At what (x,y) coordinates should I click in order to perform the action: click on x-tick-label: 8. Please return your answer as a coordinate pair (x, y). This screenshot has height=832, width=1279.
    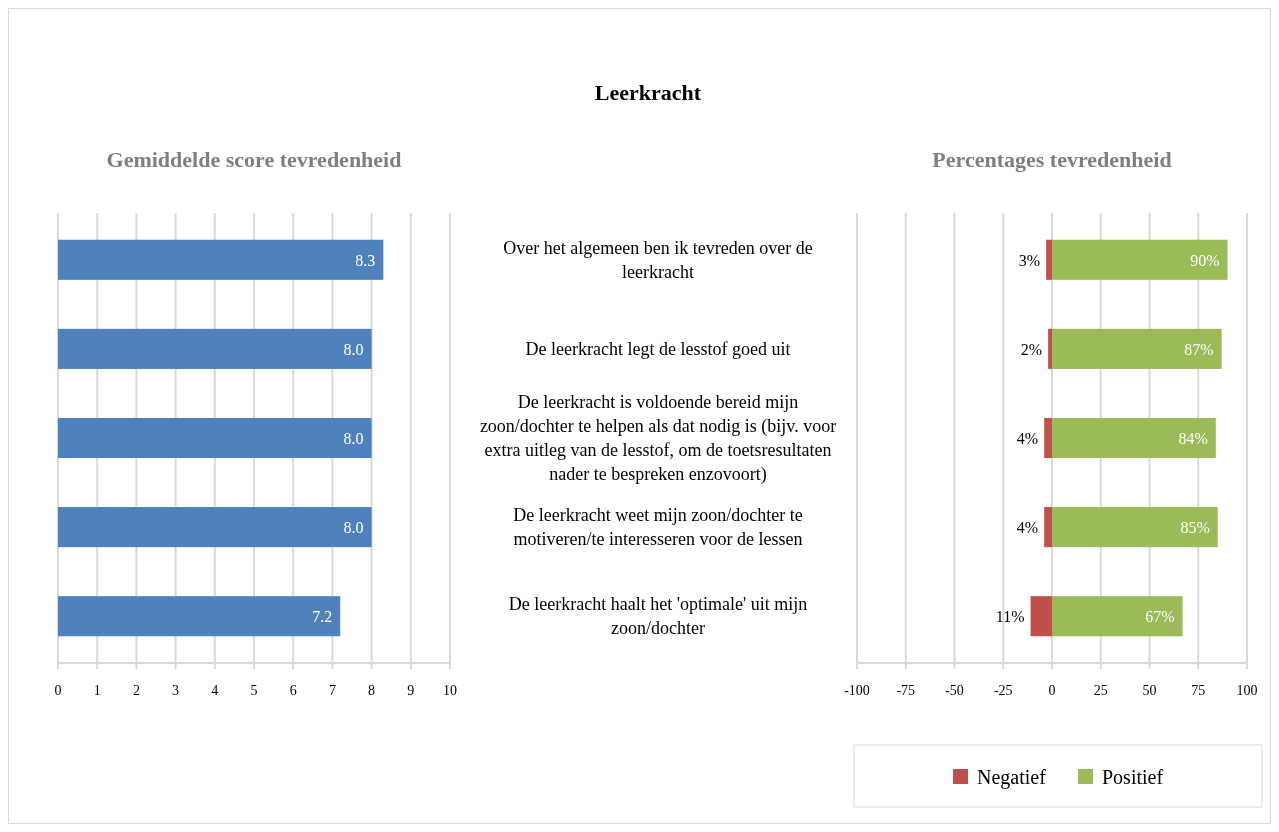
    Looking at the image, I should click on (372, 690).